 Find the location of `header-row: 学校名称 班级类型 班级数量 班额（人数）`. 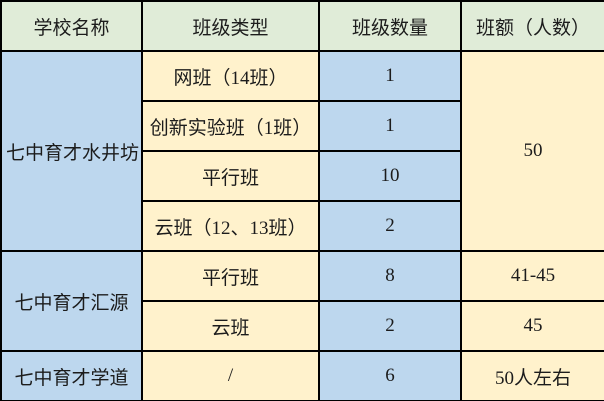

header-row: 学校名称 班级类型 班级数量 班额（人数） is located at coordinates (302, 26).